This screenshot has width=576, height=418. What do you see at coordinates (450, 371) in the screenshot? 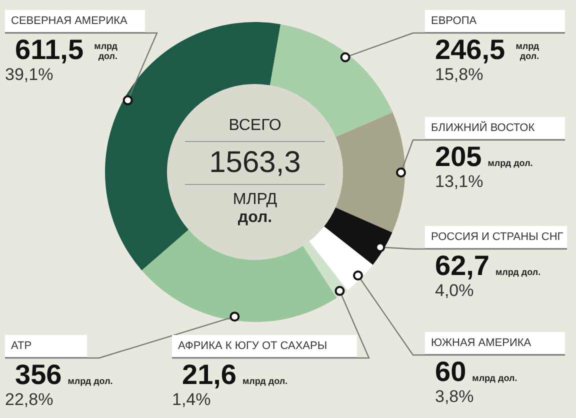
I see `data-label: 60` at bounding box center [450, 371].